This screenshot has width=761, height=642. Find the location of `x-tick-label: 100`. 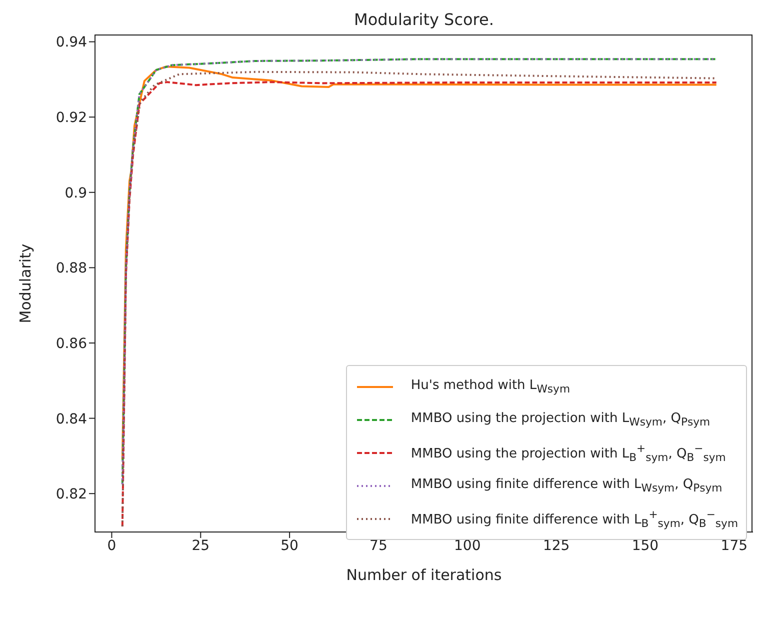

x-tick-label: 100 is located at coordinates (467, 546).